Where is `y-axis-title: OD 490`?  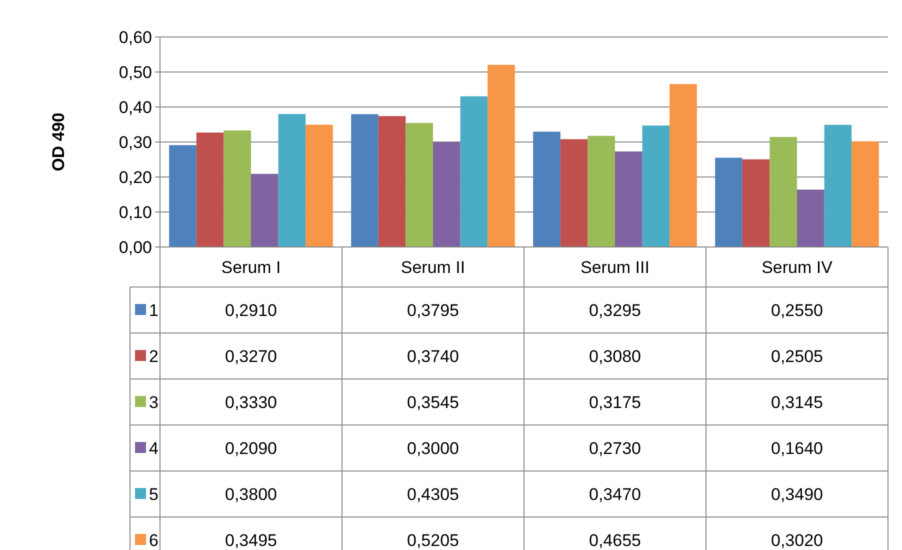 y-axis-title: OD 490 is located at coordinates (58, 142).